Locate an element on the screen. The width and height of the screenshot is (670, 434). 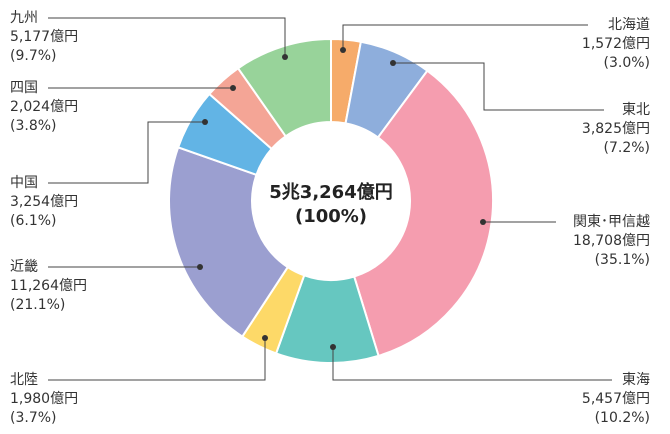
share-label: (3.8%) is located at coordinates (33, 126).